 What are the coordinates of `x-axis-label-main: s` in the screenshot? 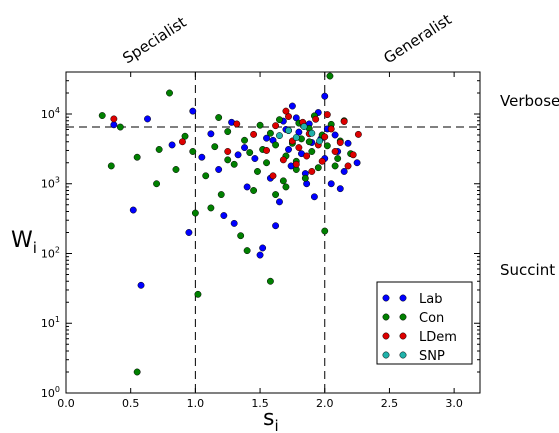 It's located at (268, 418).